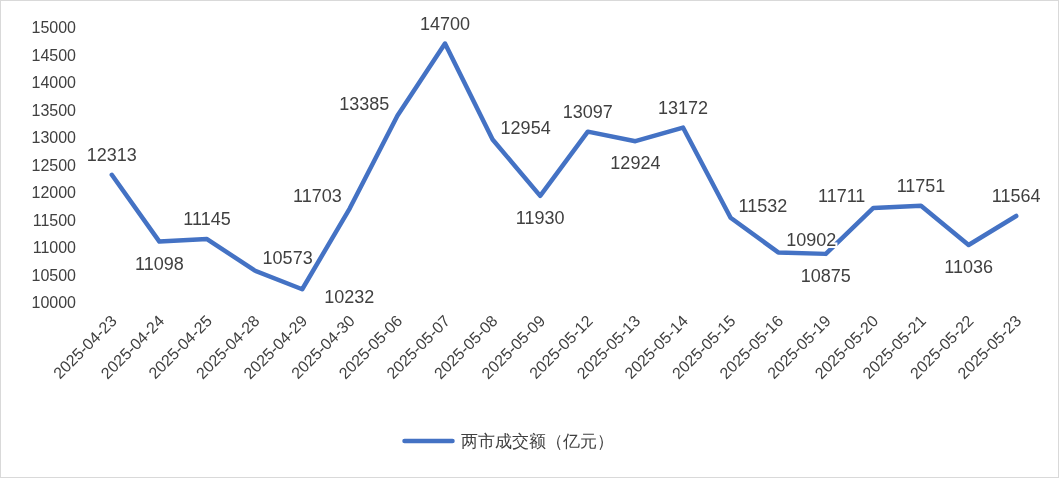  I want to click on data-label: 10232, so click(349, 297).